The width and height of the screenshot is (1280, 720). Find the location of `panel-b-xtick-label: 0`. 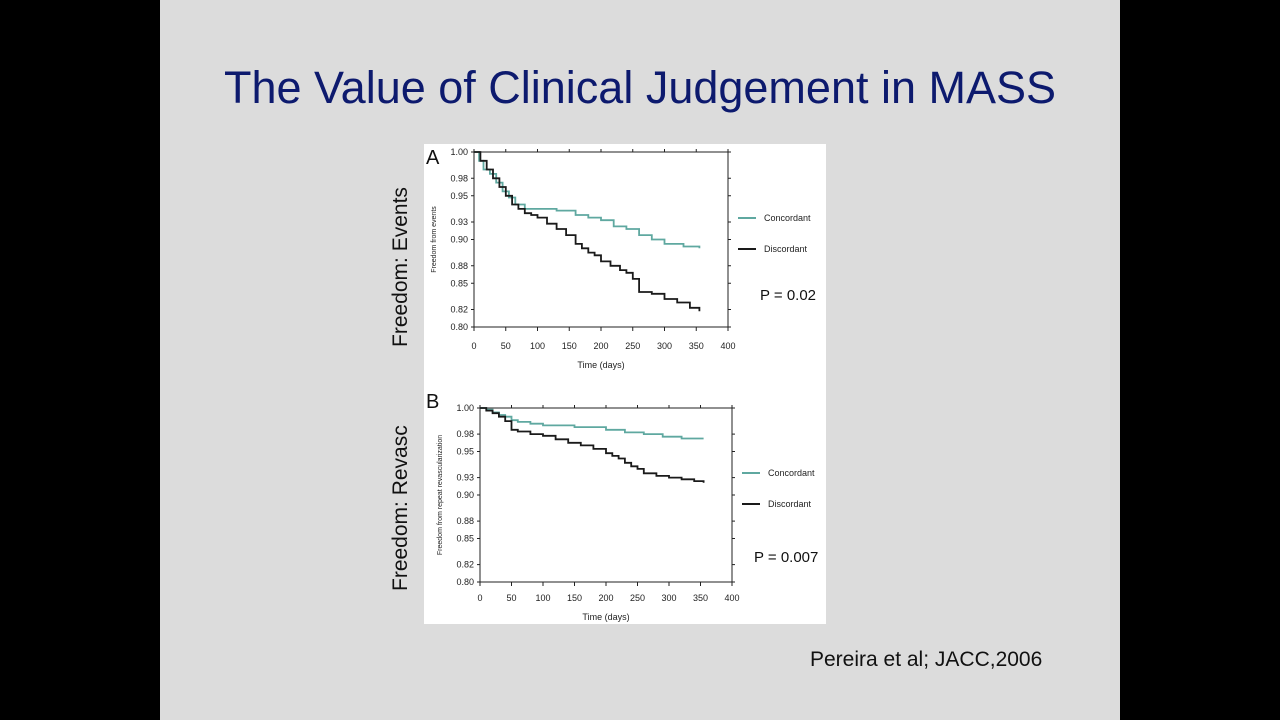

panel-b-xtick-label: 0 is located at coordinates (479, 598).